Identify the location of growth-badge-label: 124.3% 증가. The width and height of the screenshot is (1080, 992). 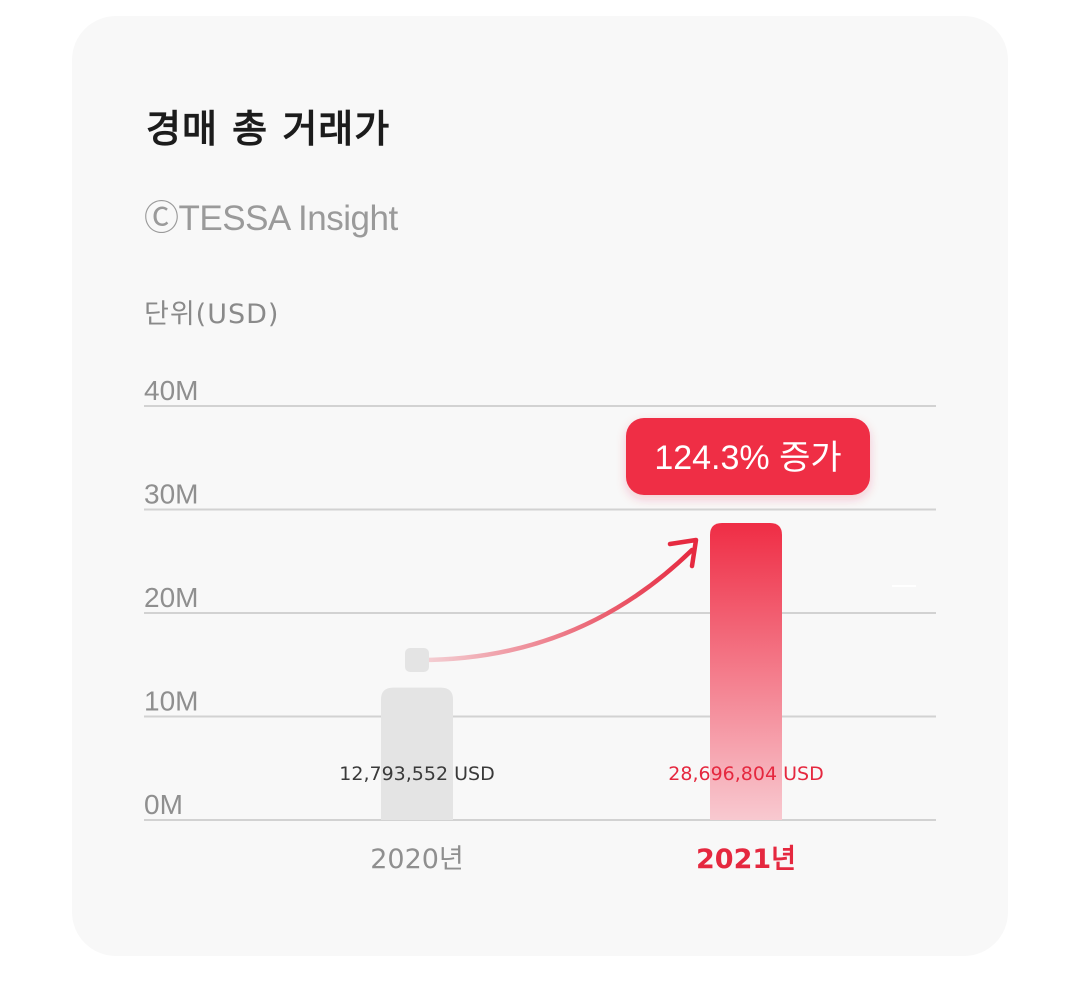
(747, 458).